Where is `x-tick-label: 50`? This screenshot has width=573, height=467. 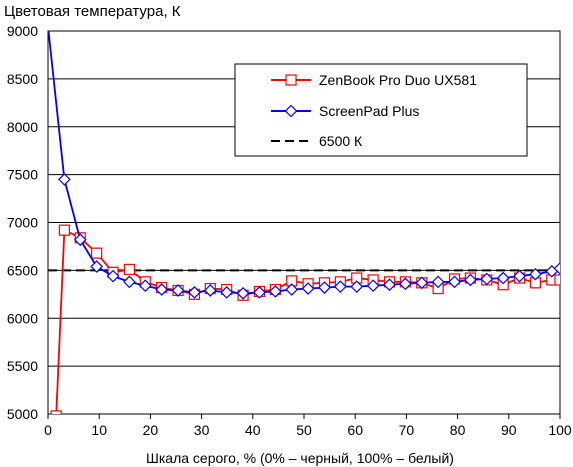
x-tick-label: 50 is located at coordinates (304, 430).